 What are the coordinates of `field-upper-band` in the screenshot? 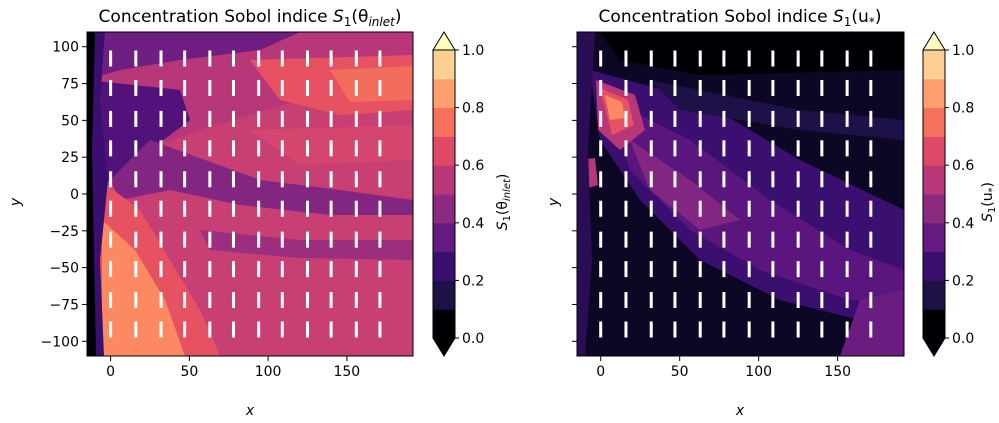 It's located at (777, 110).